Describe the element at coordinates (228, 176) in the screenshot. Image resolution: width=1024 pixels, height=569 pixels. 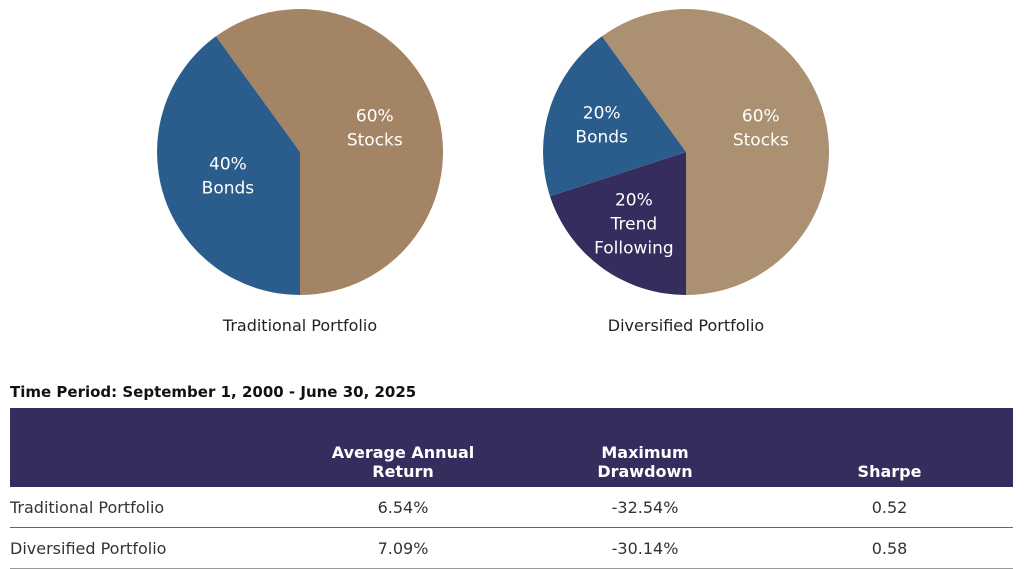
I see `pie-label: 40% Bonds` at that location.